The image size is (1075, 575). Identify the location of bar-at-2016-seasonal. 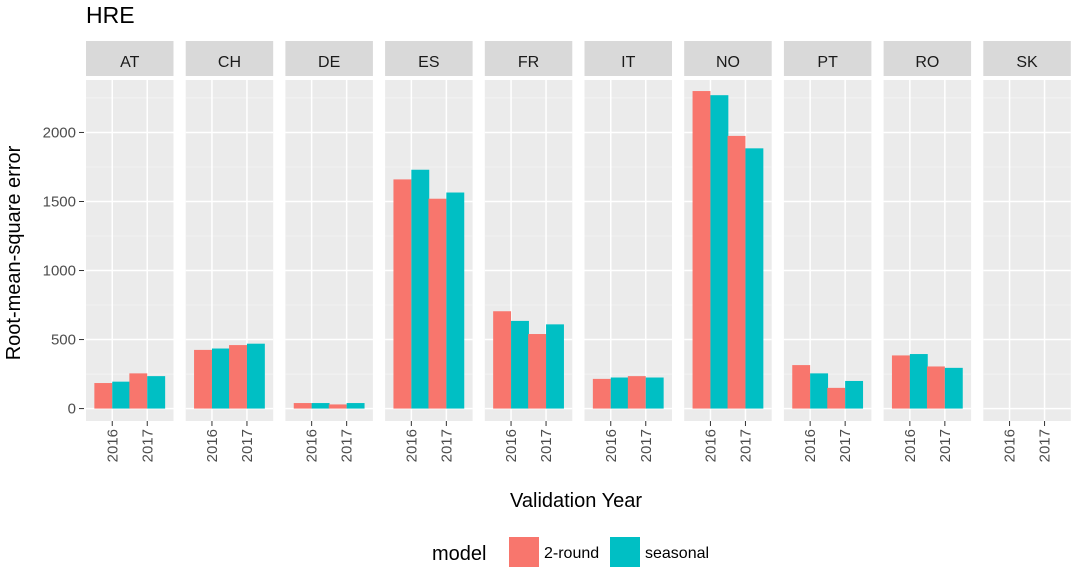
(121, 395).